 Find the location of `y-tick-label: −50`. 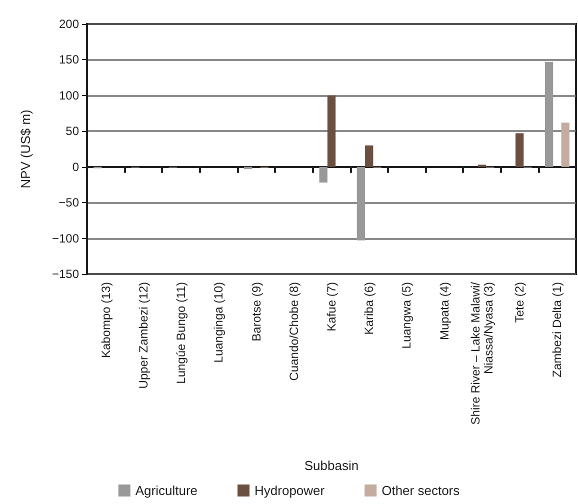

y-tick-label: −50 is located at coordinates (69, 203).